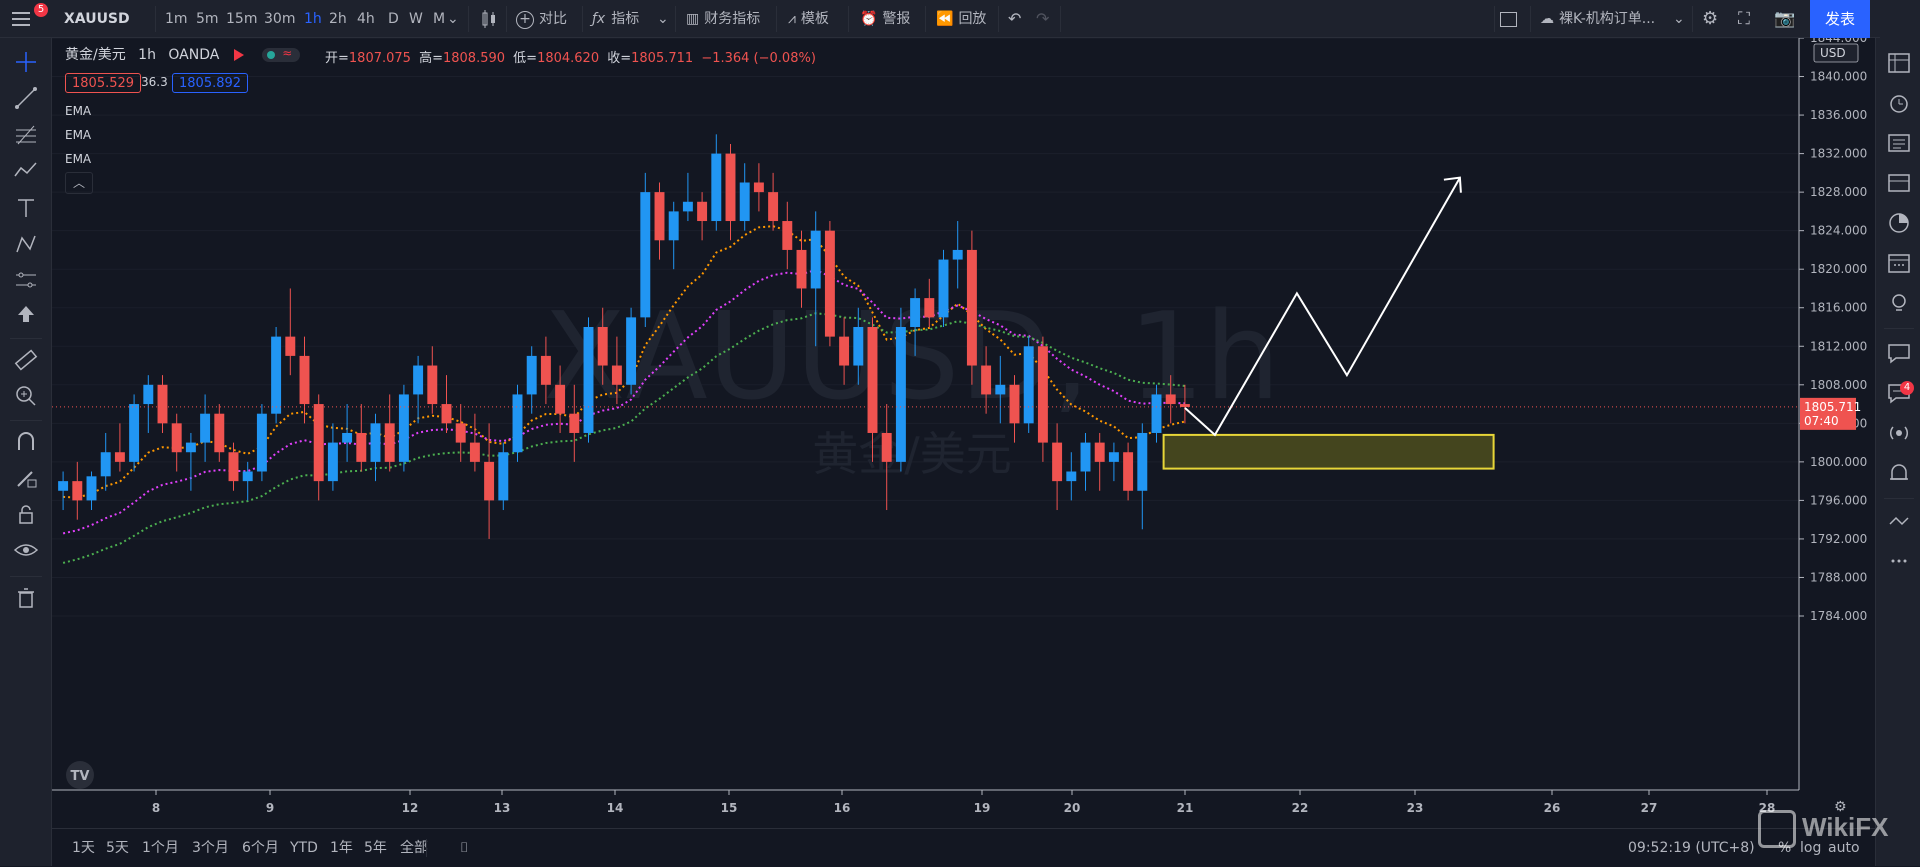  Describe the element at coordinates (1415, 808) in the screenshot. I see `time-tick-label: 23` at that location.